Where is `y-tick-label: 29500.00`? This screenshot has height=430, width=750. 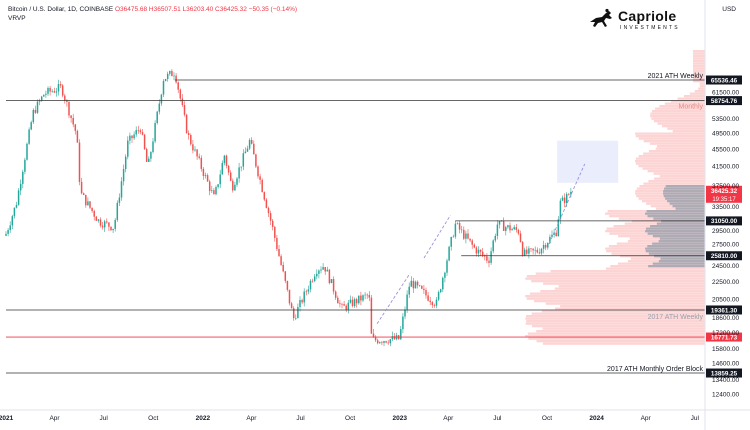 y-tick-label: 29500.00 is located at coordinates (725, 231).